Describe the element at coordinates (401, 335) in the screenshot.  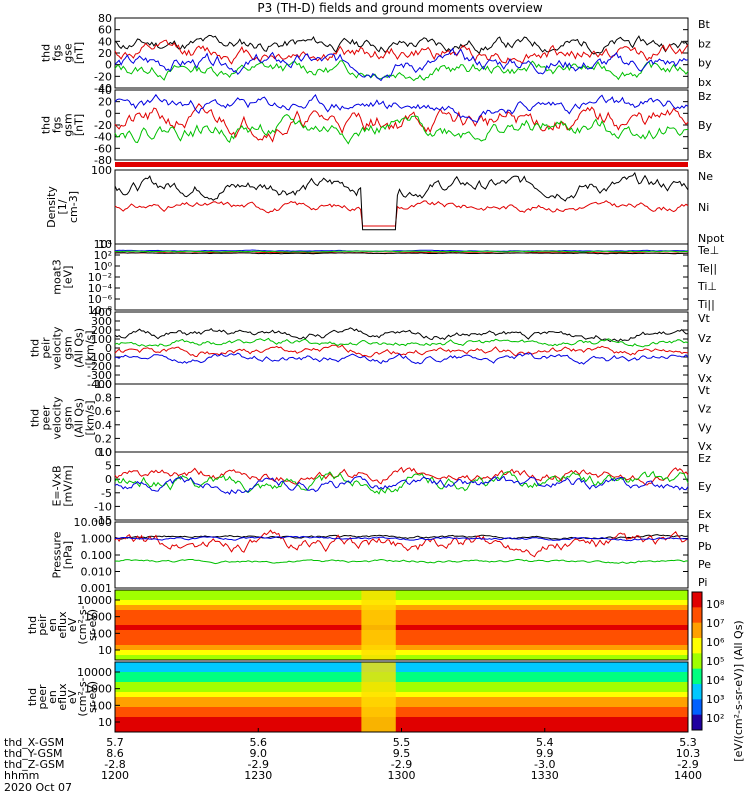
I see `series-Vt` at that location.